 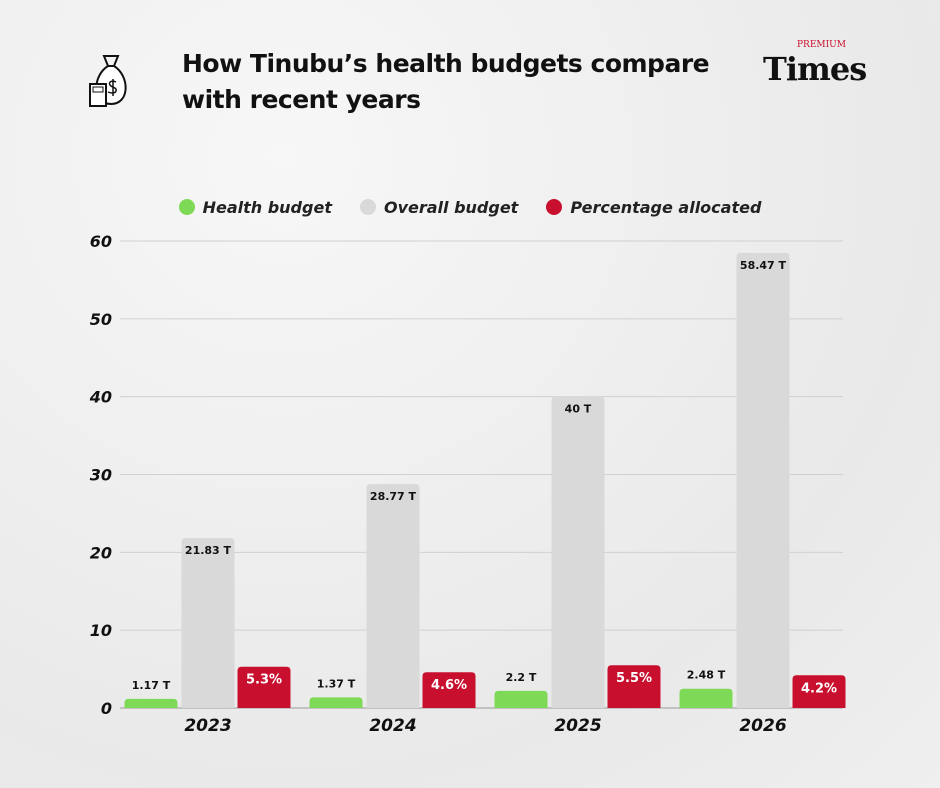 I want to click on calculator-icon, so click(x=98, y=95).